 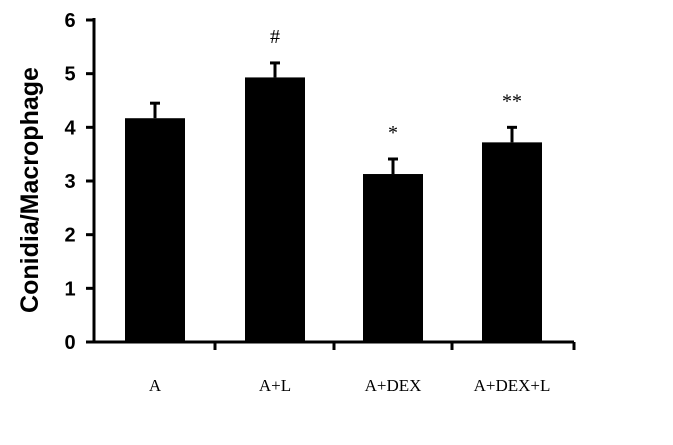 What do you see at coordinates (70, 128) in the screenshot?
I see `y-tick-label-4: 4` at bounding box center [70, 128].